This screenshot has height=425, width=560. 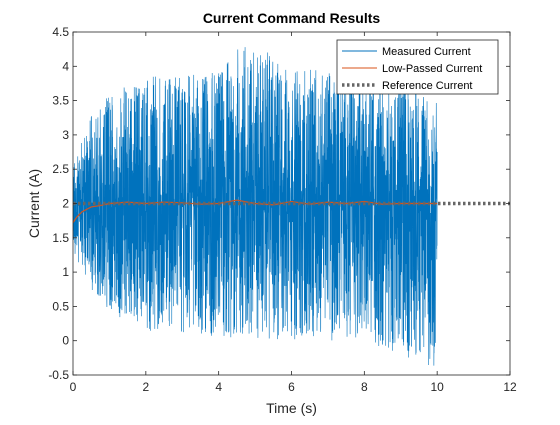 I want to click on x-tick-label: 8, so click(x=364, y=387).